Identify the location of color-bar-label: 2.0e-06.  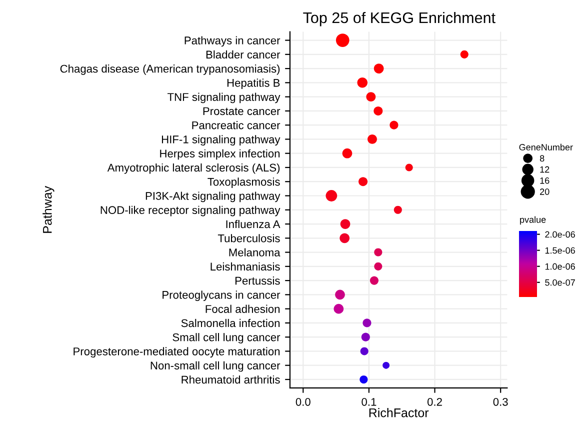
(560, 234).